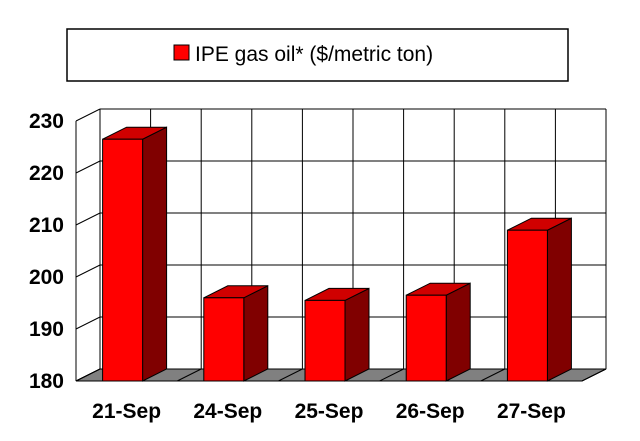 The image size is (640, 441). I want to click on y-tick-label: 210, so click(46, 225).